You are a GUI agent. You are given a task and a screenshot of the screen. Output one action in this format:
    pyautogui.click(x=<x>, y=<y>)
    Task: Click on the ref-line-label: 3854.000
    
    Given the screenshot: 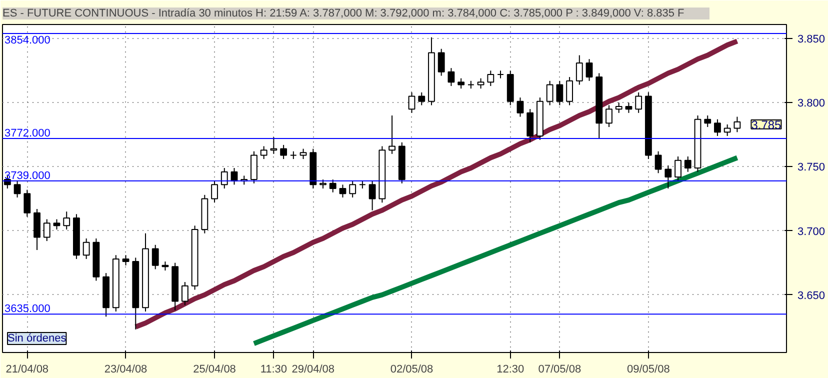 What is the action you would take?
    pyautogui.click(x=27, y=40)
    